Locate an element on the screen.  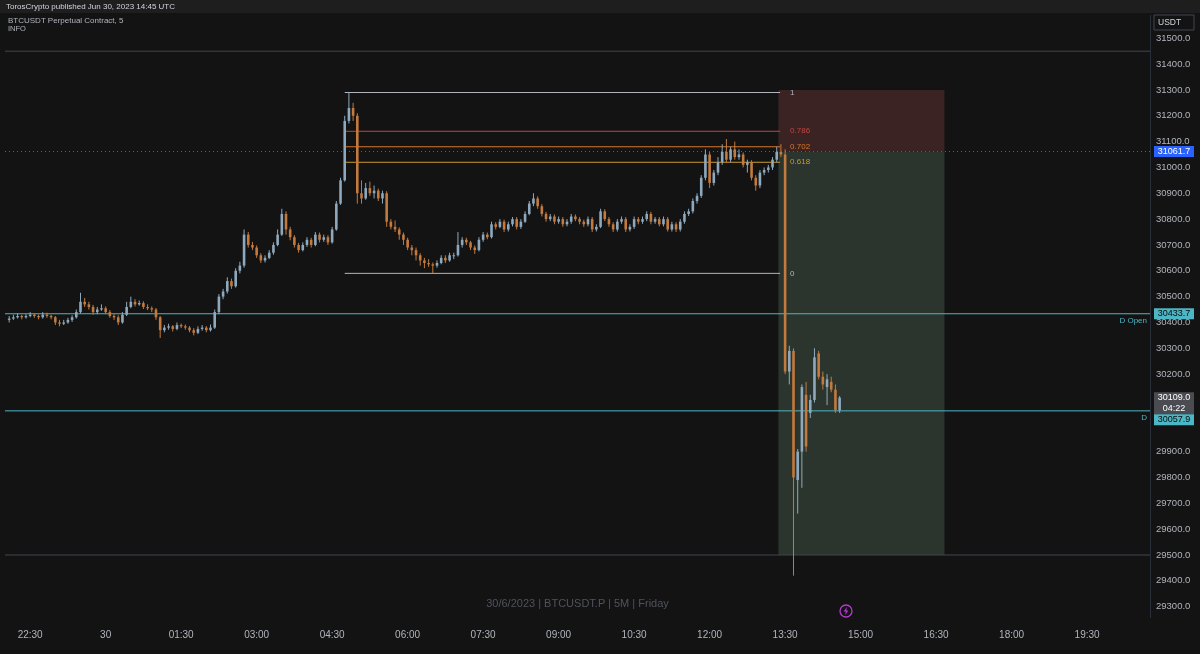
x-tick-label: 09:00 is located at coordinates (559, 634).